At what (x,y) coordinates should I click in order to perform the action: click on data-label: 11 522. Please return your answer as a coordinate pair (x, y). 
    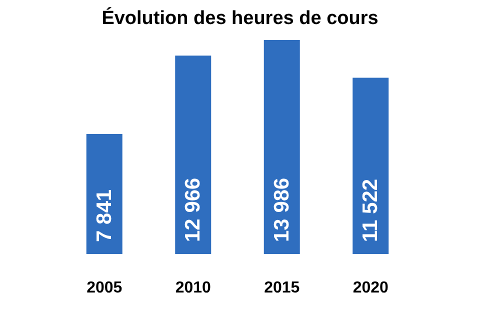
    Looking at the image, I should click on (370, 210).